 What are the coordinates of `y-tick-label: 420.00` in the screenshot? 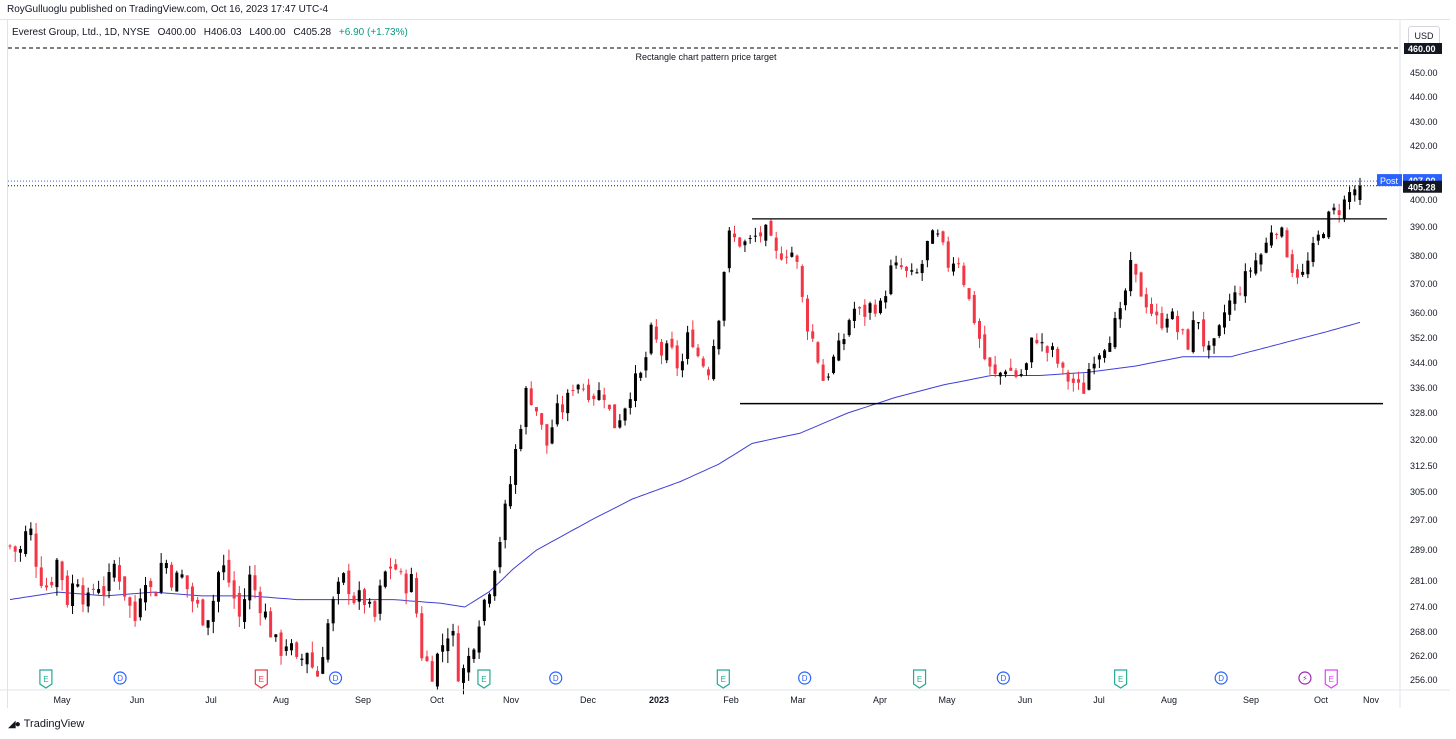 It's located at (1424, 146).